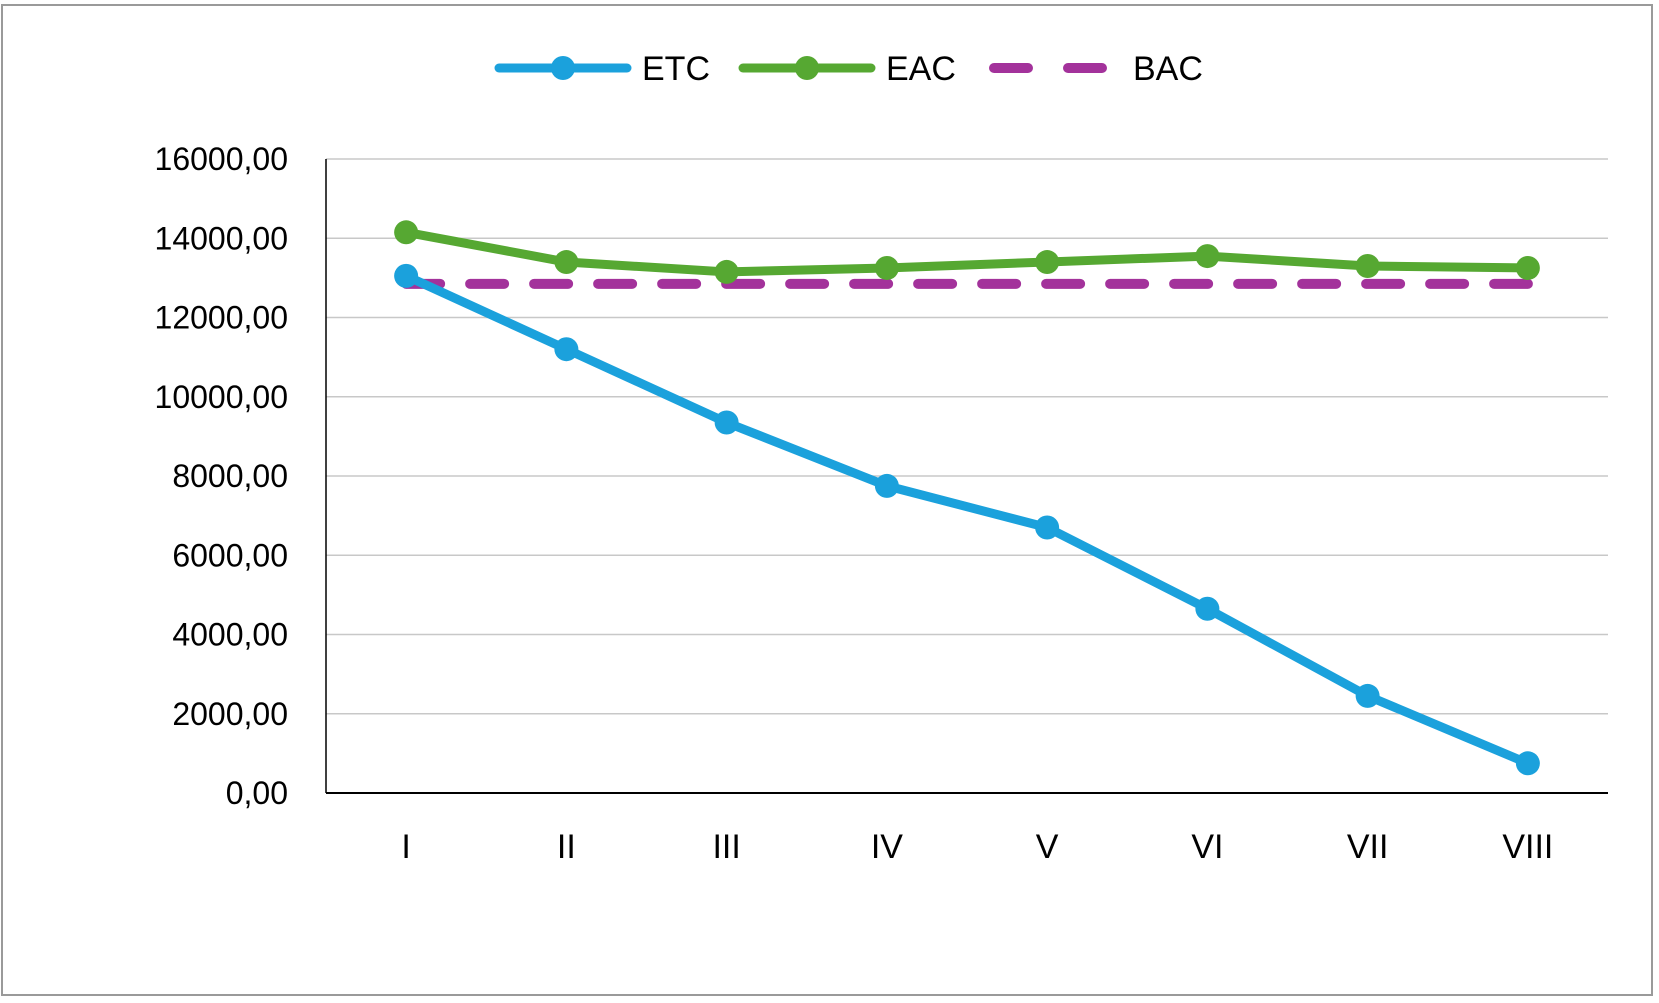 This screenshot has width=1659, height=1003. I want to click on legend-item-bac: BAC, so click(1096, 69).